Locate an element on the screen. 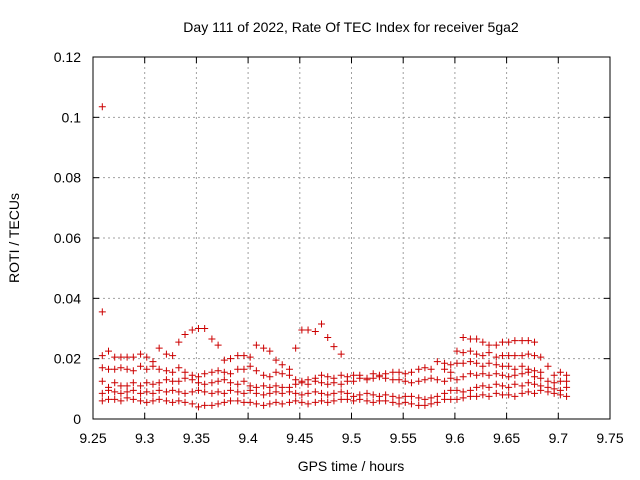 The height and width of the screenshot is (480, 640). y-axis-label: ROTI / TECUs is located at coordinates (14, 238).